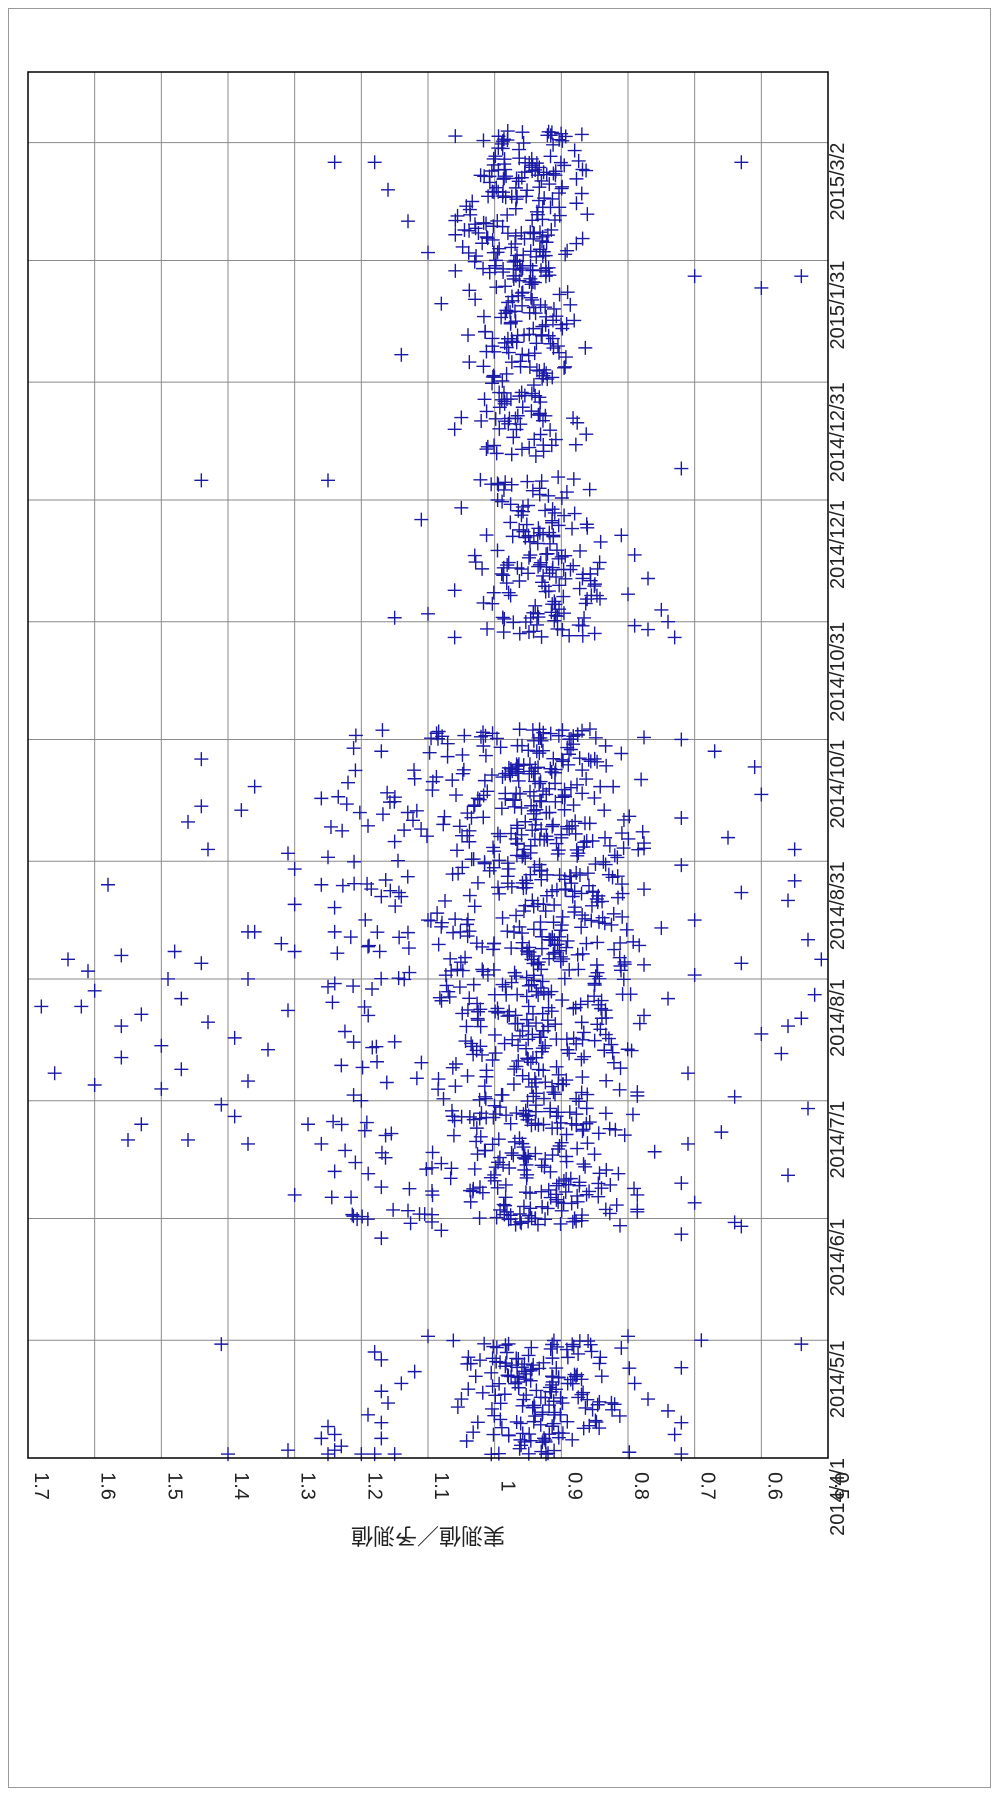  Describe the element at coordinates (241, 1486) in the screenshot. I see `value-tick-label: 1.4` at that location.